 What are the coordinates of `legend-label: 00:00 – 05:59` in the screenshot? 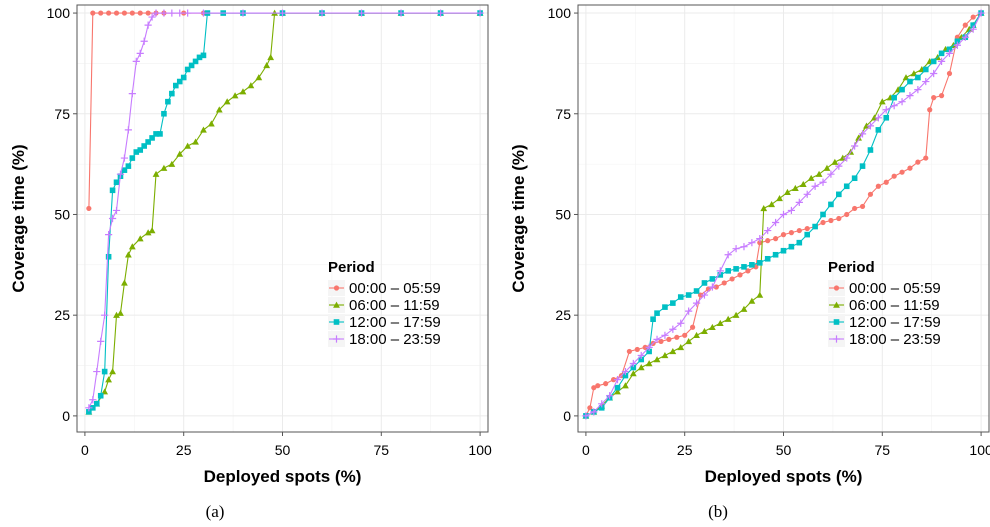 It's located at (395, 288).